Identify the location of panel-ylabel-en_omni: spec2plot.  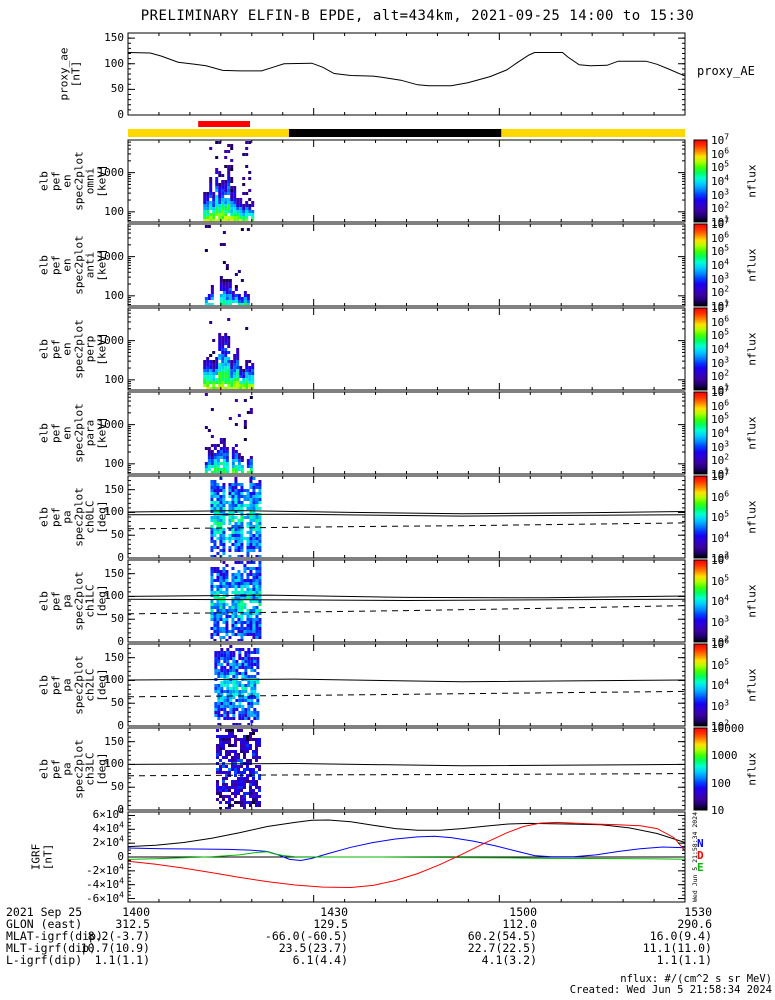
(78, 181).